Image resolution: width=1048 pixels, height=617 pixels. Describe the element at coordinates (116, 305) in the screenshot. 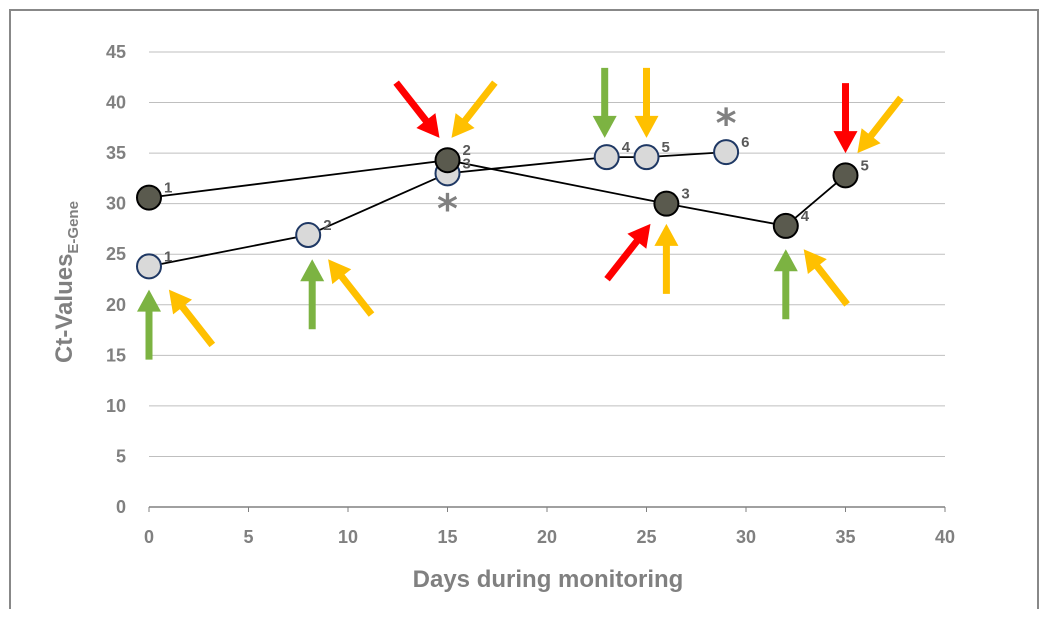

I see `y-tick-label: 20` at that location.